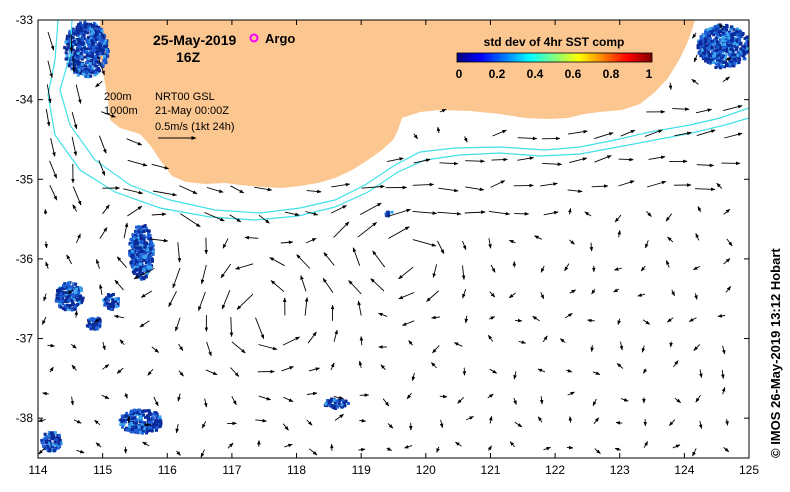  Describe the element at coordinates (684, 470) in the screenshot. I see `x-tick-label: 124` at that location.